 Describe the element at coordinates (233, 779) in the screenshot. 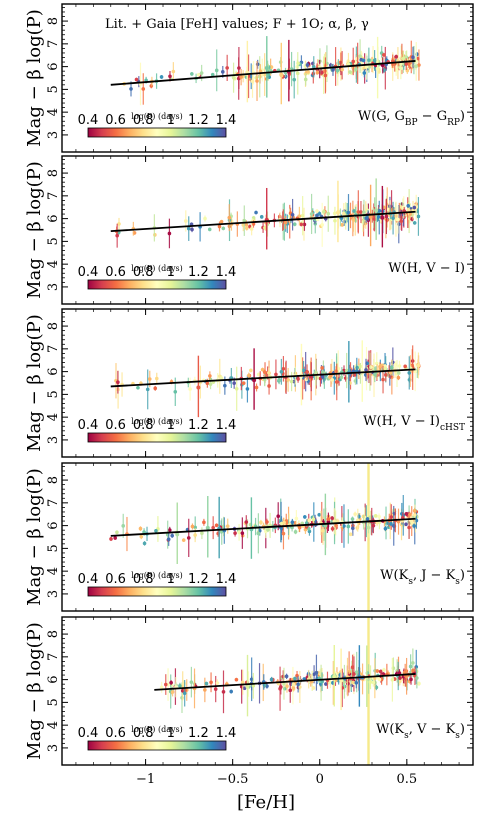

I see `x-tick-label: −0.5` at that location.